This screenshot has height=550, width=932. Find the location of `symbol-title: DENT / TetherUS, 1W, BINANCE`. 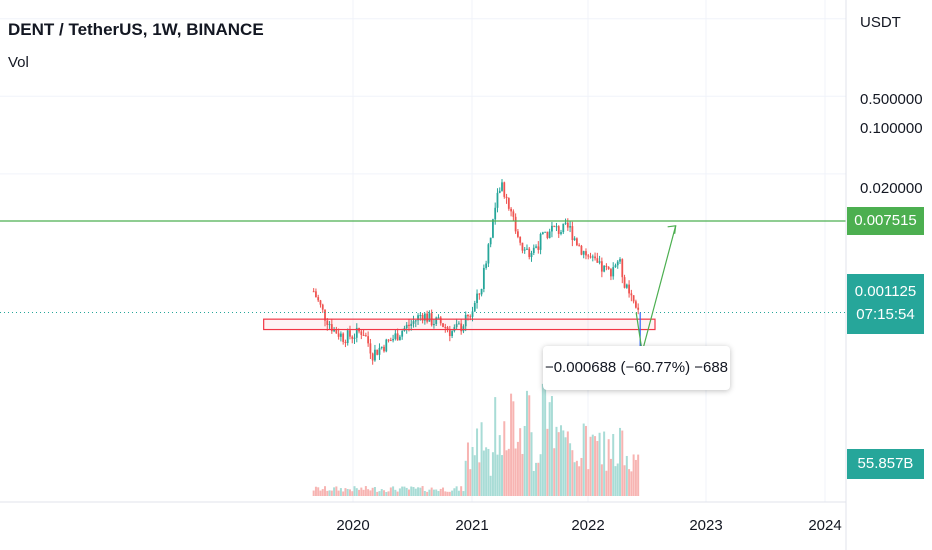

symbol-title: DENT / TetherUS, 1W, BINANCE is located at coordinates (136, 29).